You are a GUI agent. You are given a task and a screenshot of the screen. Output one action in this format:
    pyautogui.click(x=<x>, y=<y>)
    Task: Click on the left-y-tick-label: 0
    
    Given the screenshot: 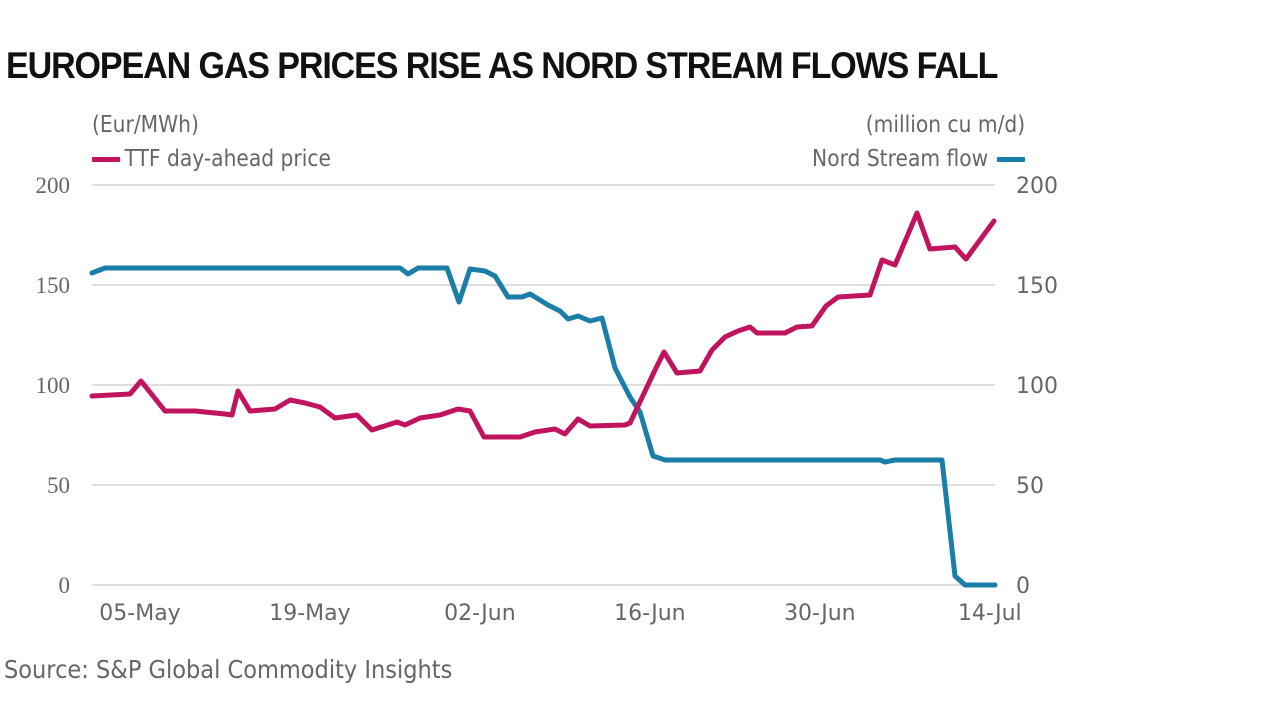 What is the action you would take?
    pyautogui.click(x=65, y=585)
    